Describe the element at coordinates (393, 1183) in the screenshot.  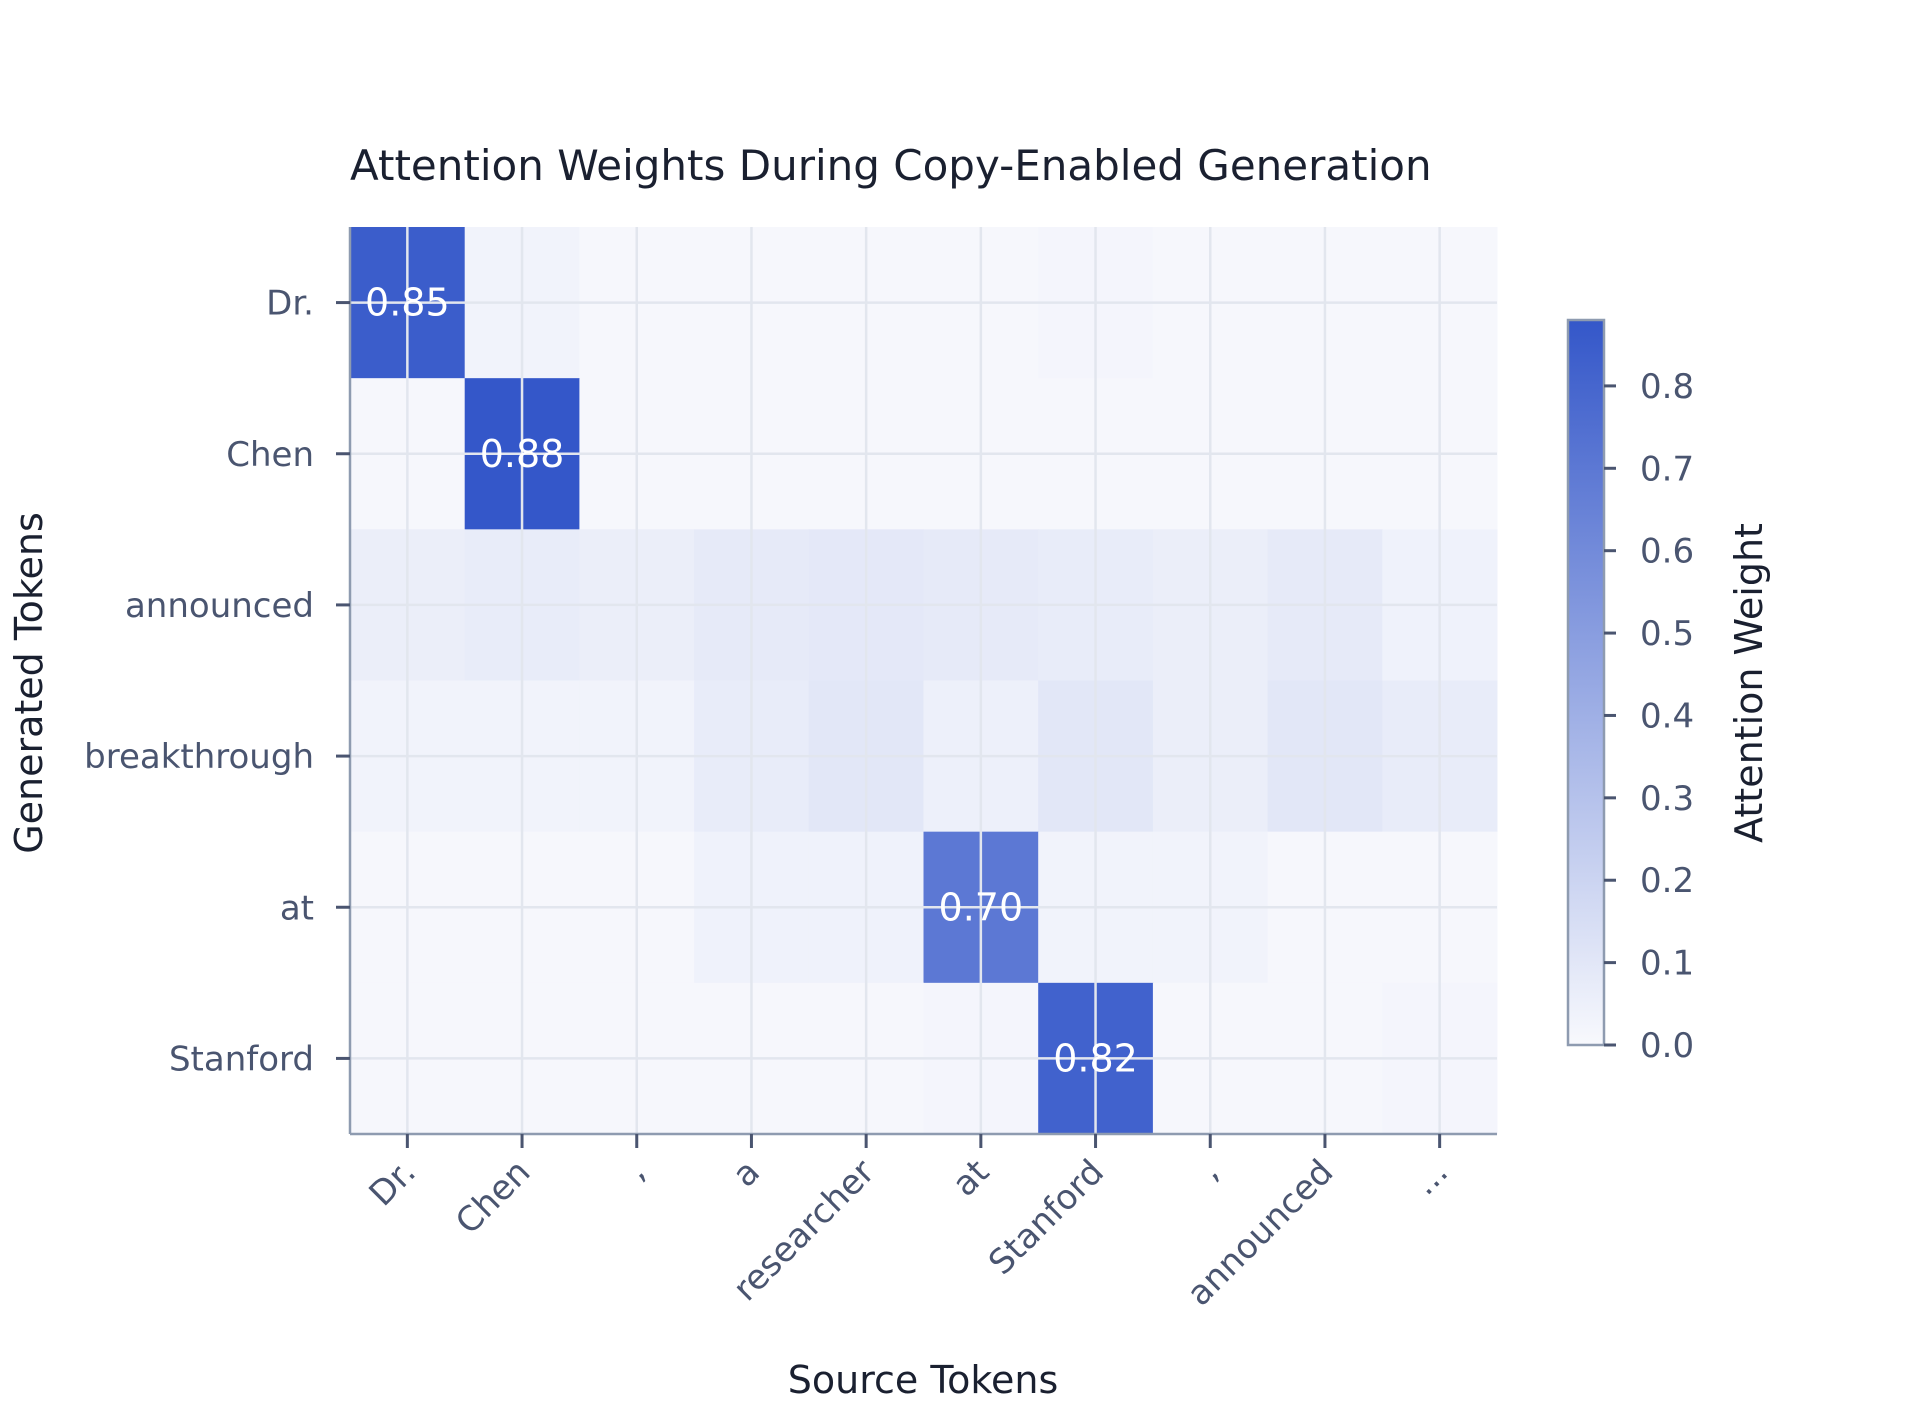
I see `x-tick-label: Dr.` at that location.